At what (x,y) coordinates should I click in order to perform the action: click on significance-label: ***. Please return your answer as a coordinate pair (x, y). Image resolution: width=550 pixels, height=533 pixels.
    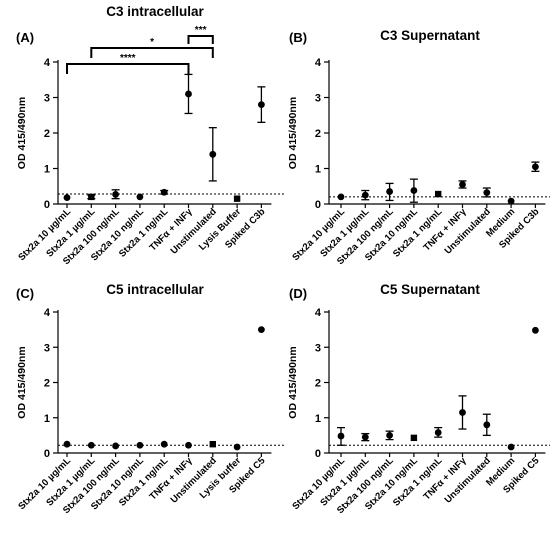
    Looking at the image, I should click on (201, 30).